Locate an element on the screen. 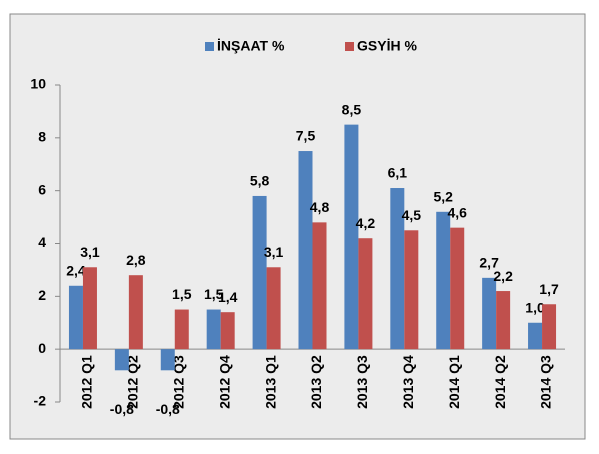  x-tick-label: 2014 Q2 is located at coordinates (500, 382).